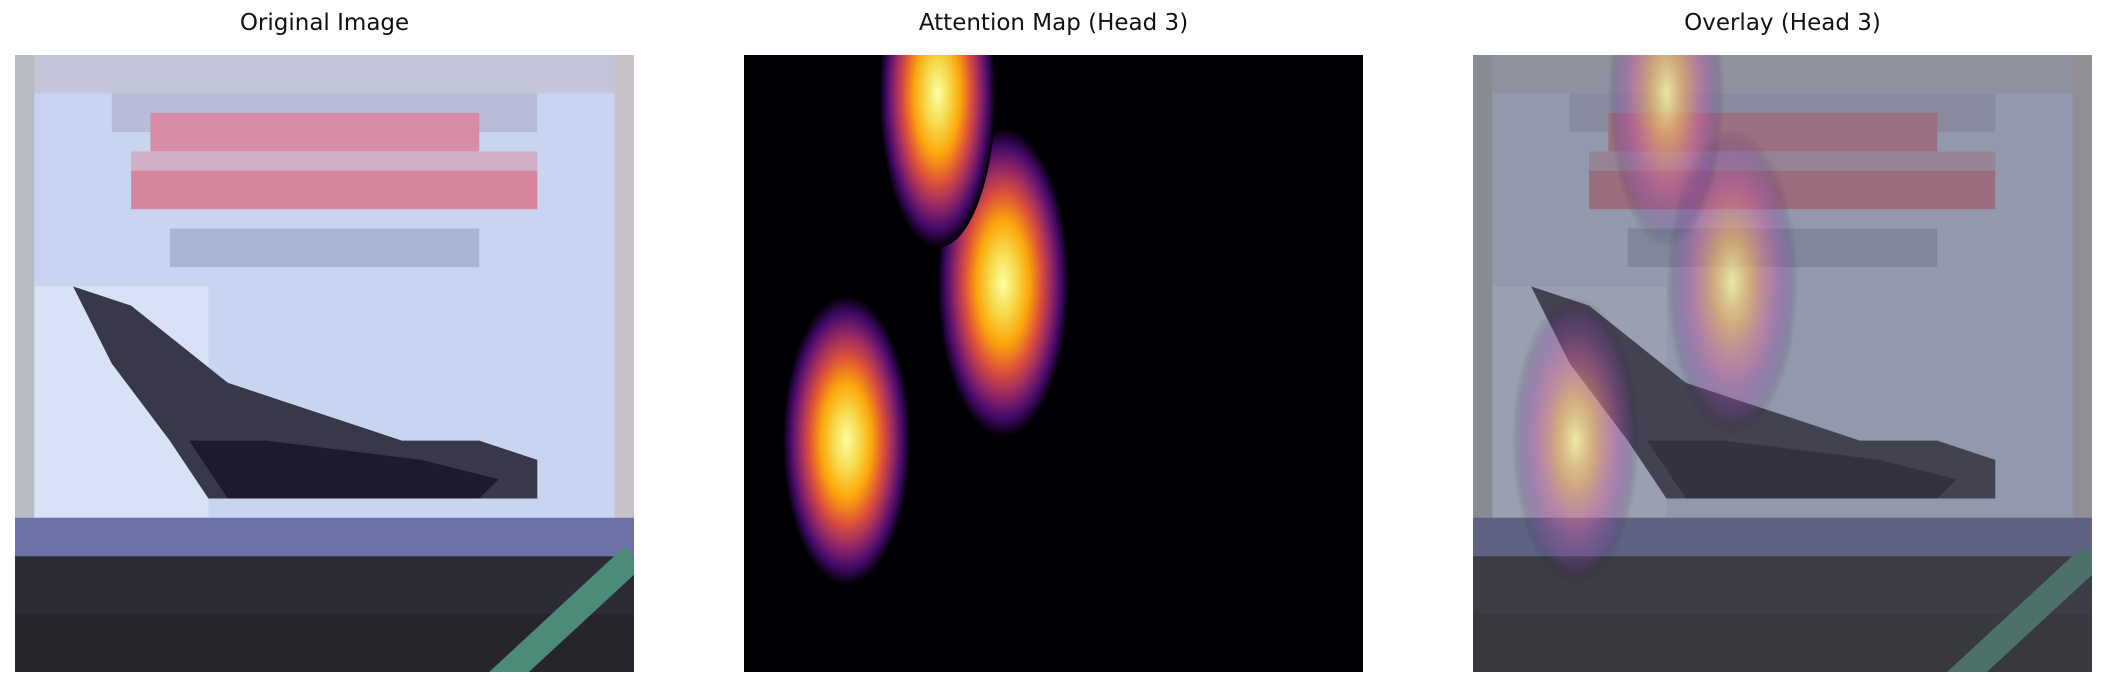 The height and width of the screenshot is (688, 2106). What do you see at coordinates (324, 23) in the screenshot?
I see `panel-title: Original Image` at bounding box center [324, 23].